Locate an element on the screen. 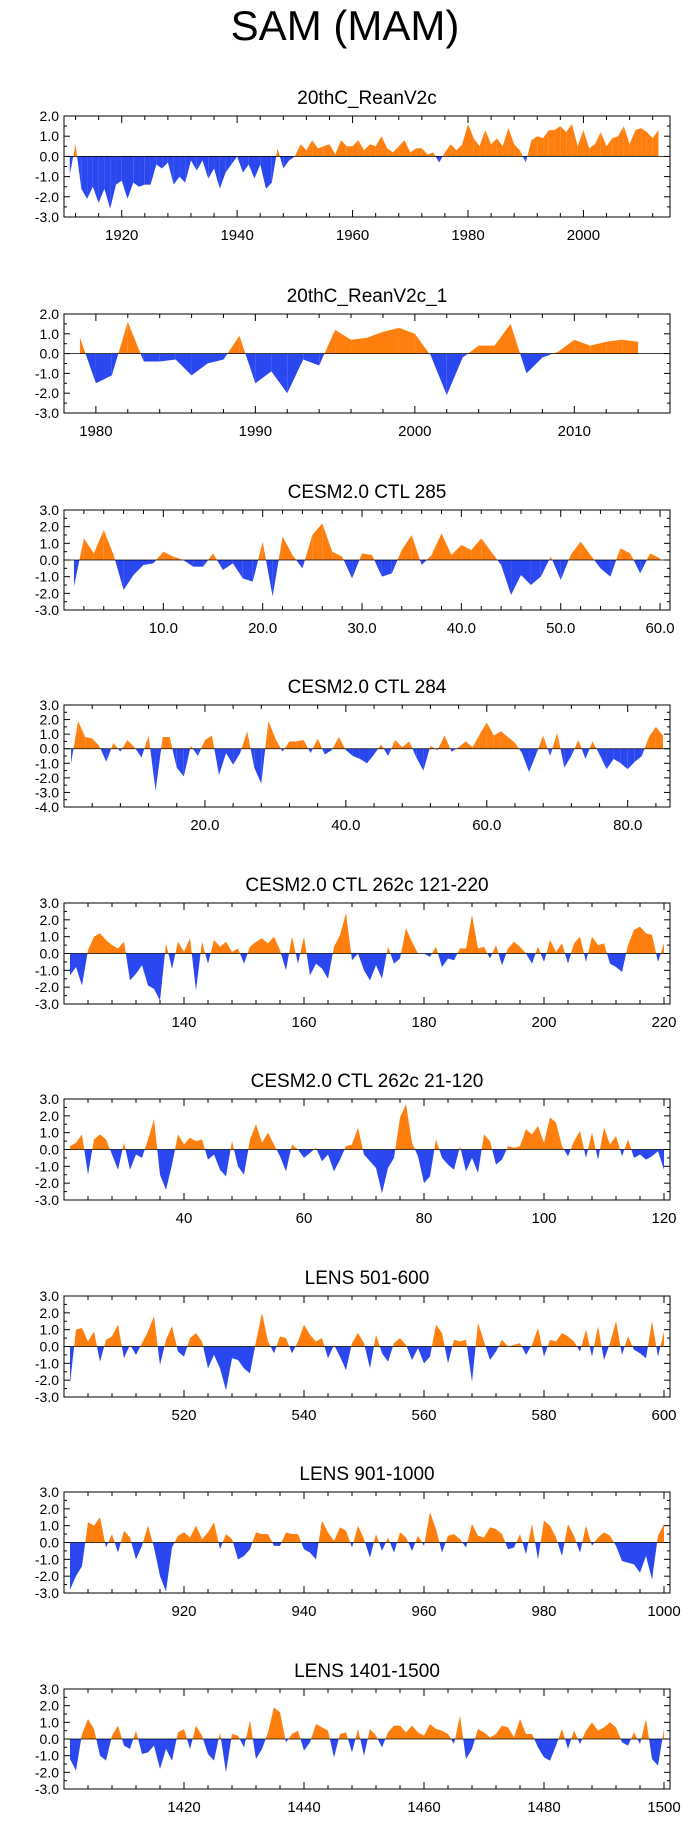 The height and width of the screenshot is (1836, 690). x-tick-label: 980 is located at coordinates (543, 1611).